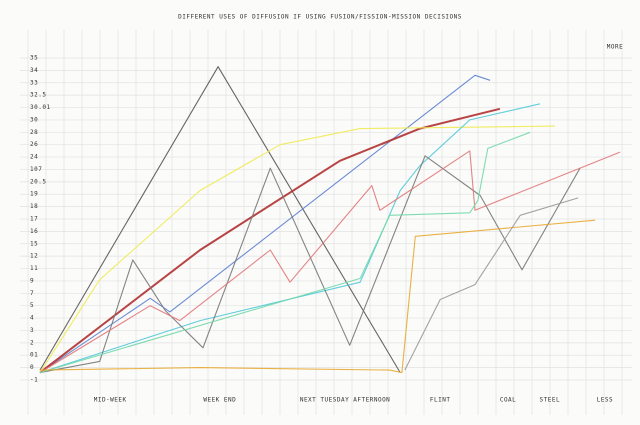 This screenshot has width=640, height=425. Describe the element at coordinates (32, 280) in the screenshot. I see `y-tick-label: 9` at that location.